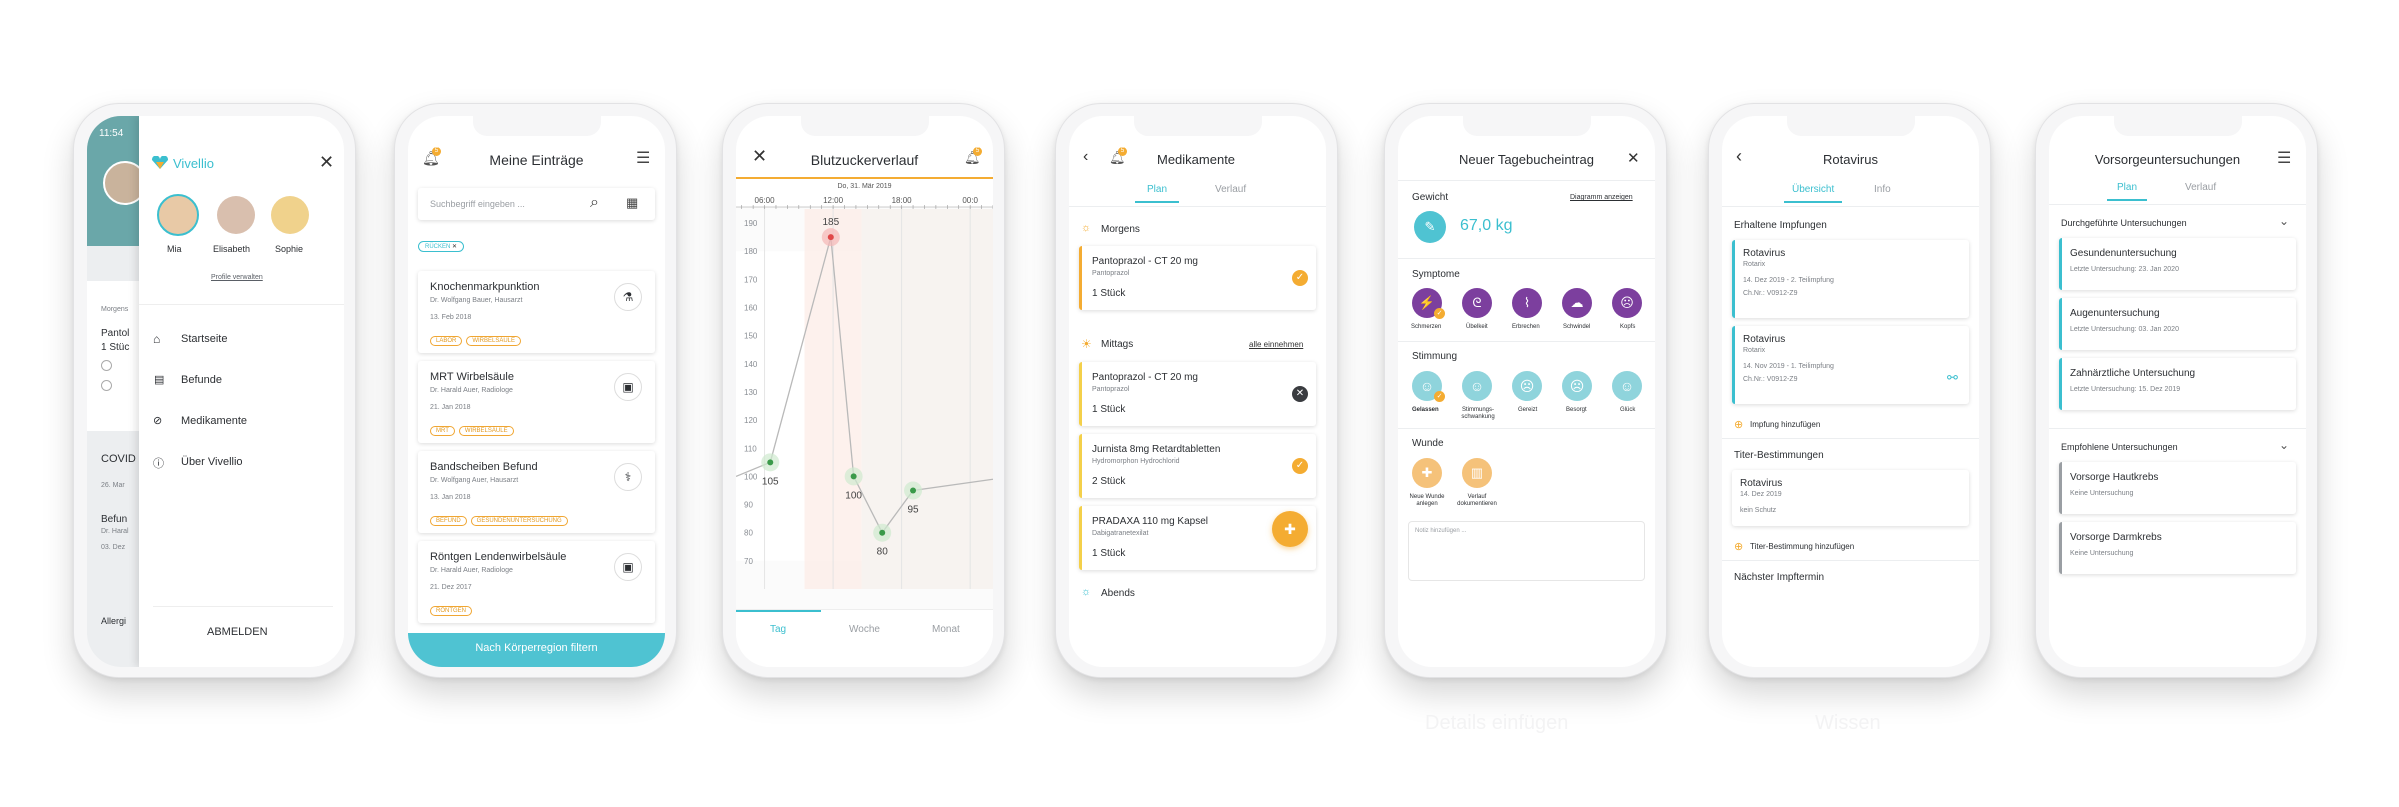 This screenshot has width=2399, height=807. Describe the element at coordinates (201, 380) in the screenshot. I see `menu-item-befunde: Befunde` at that location.